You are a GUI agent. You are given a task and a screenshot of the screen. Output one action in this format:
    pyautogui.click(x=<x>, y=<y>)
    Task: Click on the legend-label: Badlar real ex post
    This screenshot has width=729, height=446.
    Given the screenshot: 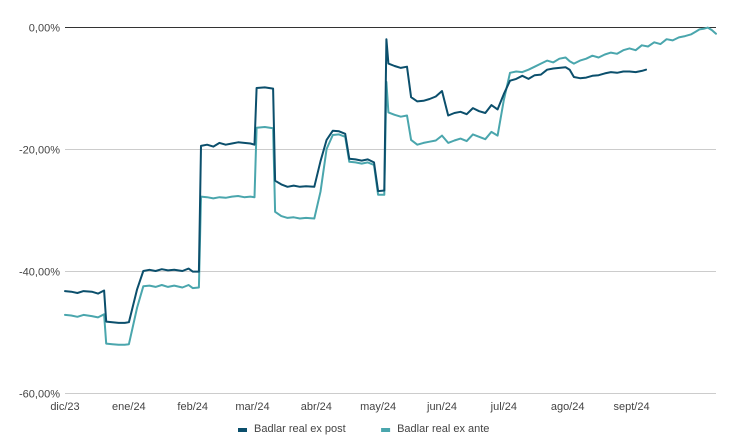 What is the action you would take?
    pyautogui.click(x=300, y=429)
    